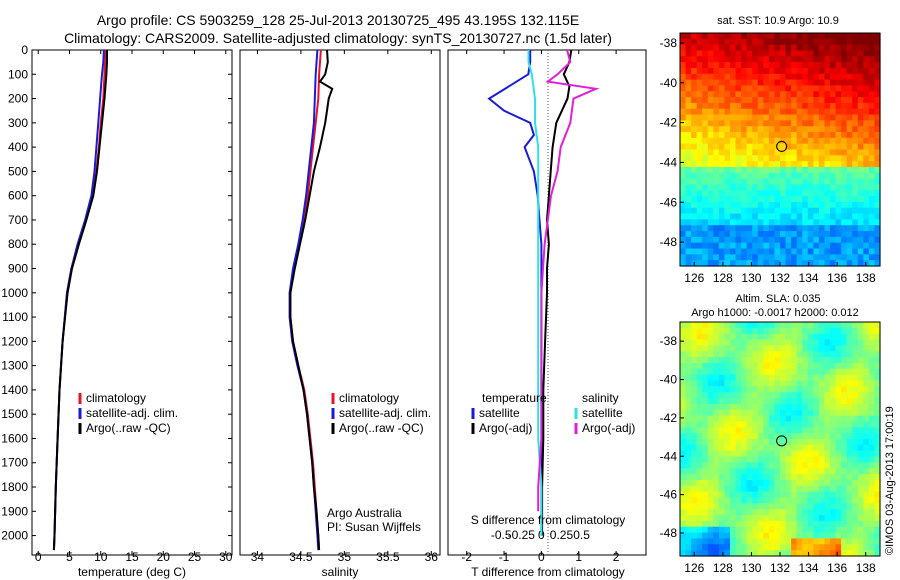 This screenshot has width=900, height=580. I want to click on map-x-tick-label: 128, so click(723, 568).